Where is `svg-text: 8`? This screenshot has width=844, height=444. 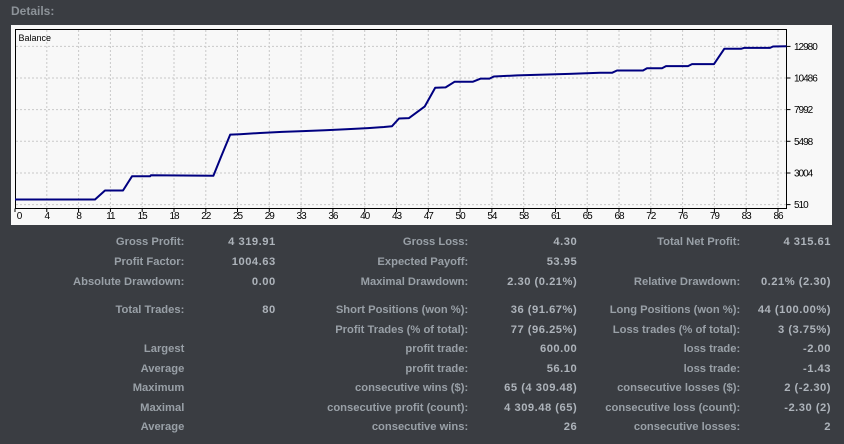 svg-text: 8 is located at coordinates (79, 216).